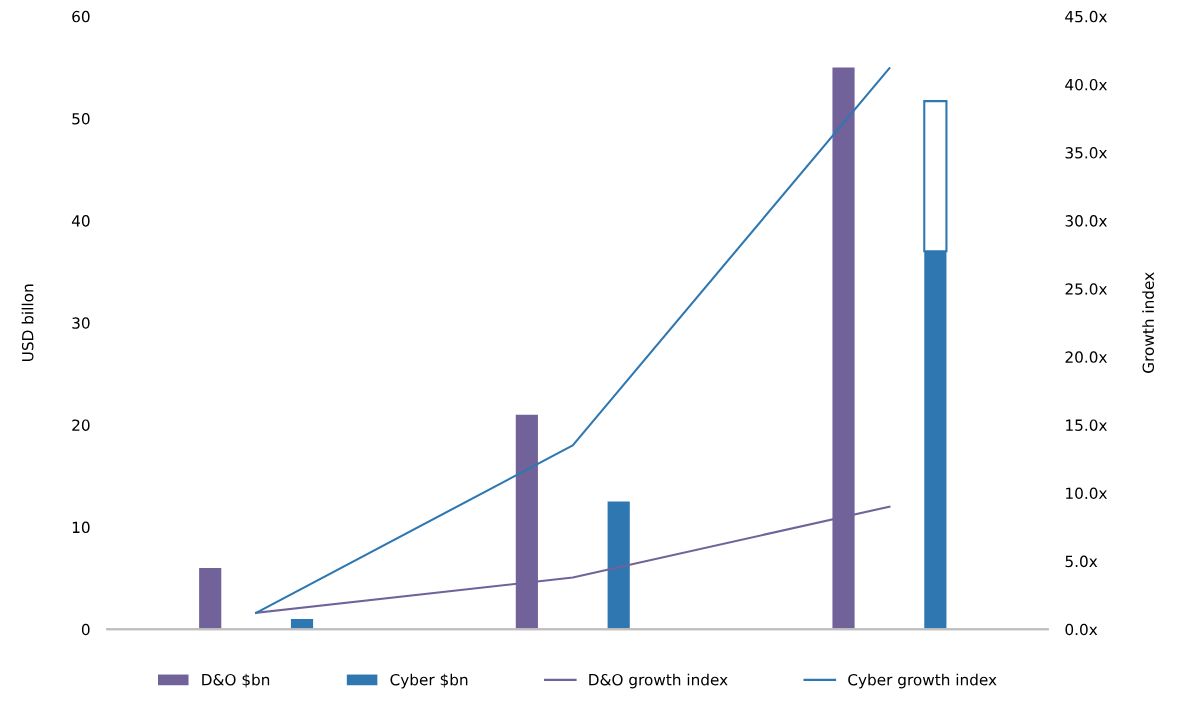 The image size is (1192, 711). What do you see at coordinates (81, 323) in the screenshot?
I see `y-tick-label: 30` at bounding box center [81, 323].